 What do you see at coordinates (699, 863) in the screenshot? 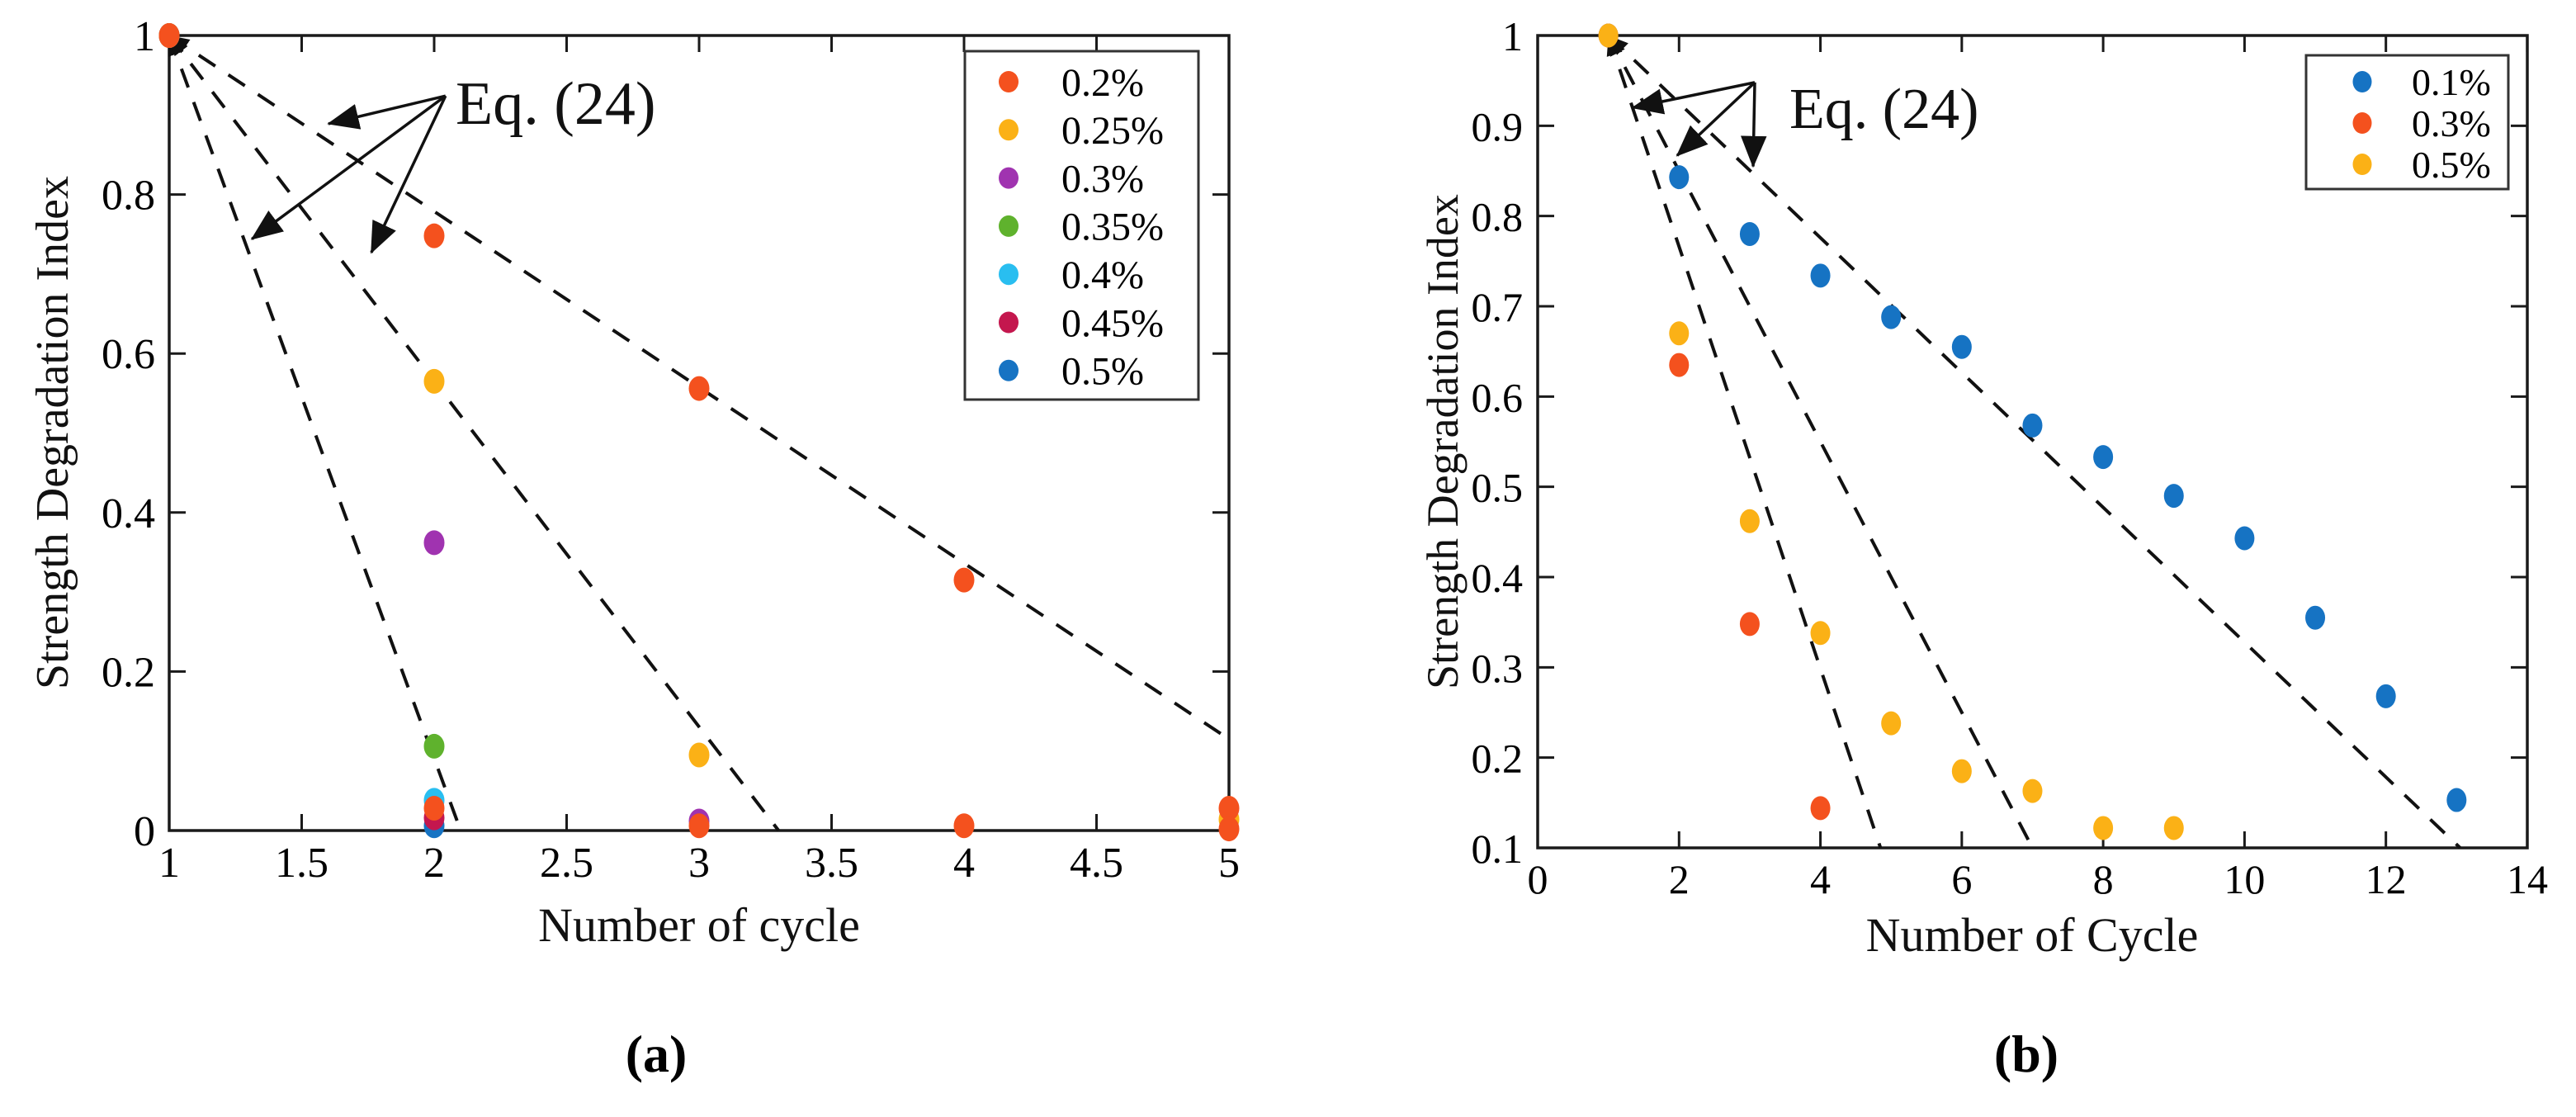
I see `x-tick-label: 3` at bounding box center [699, 863].